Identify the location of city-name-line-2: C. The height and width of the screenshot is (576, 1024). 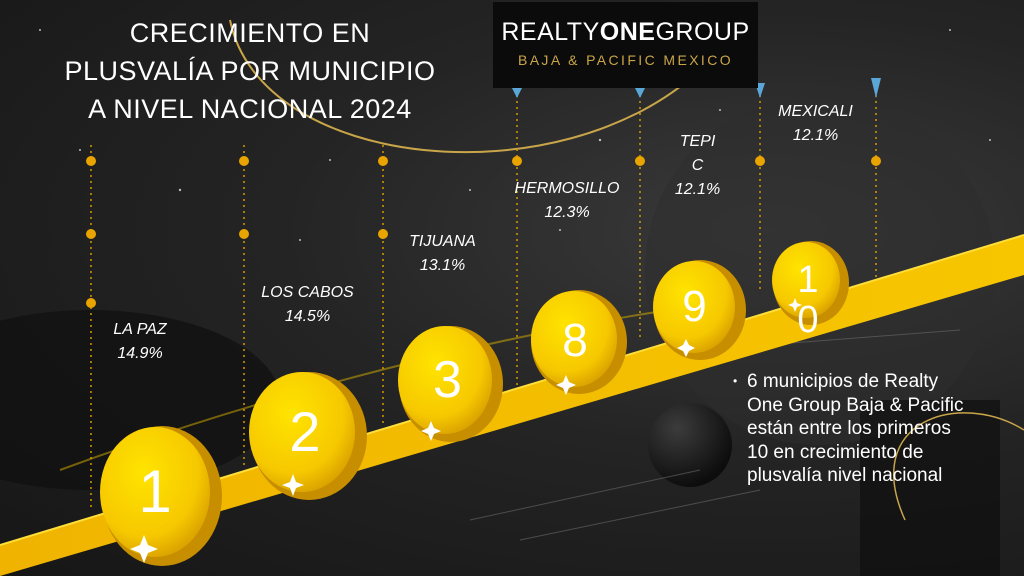
(697, 165).